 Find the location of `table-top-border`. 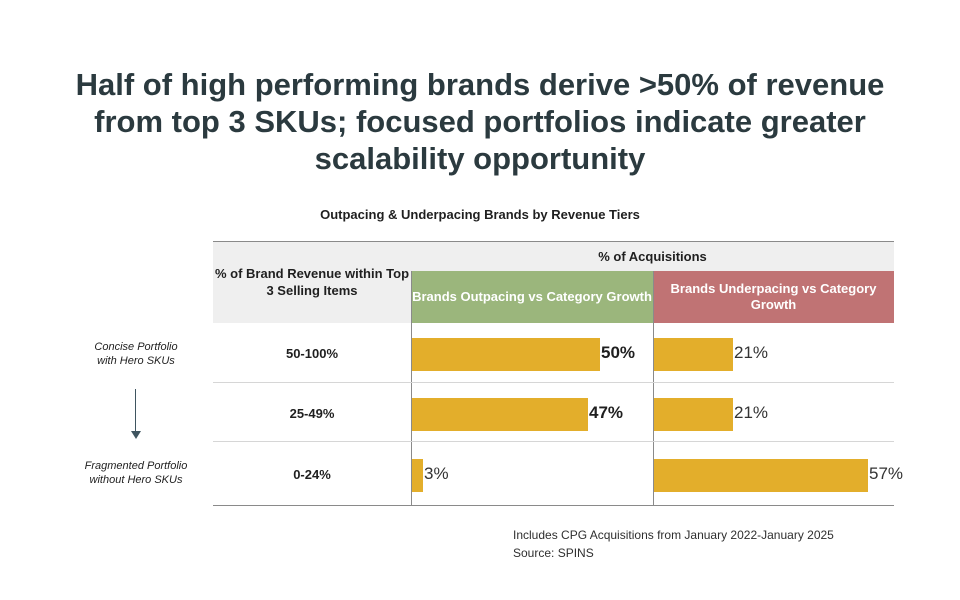

table-top-border is located at coordinates (553, 241).